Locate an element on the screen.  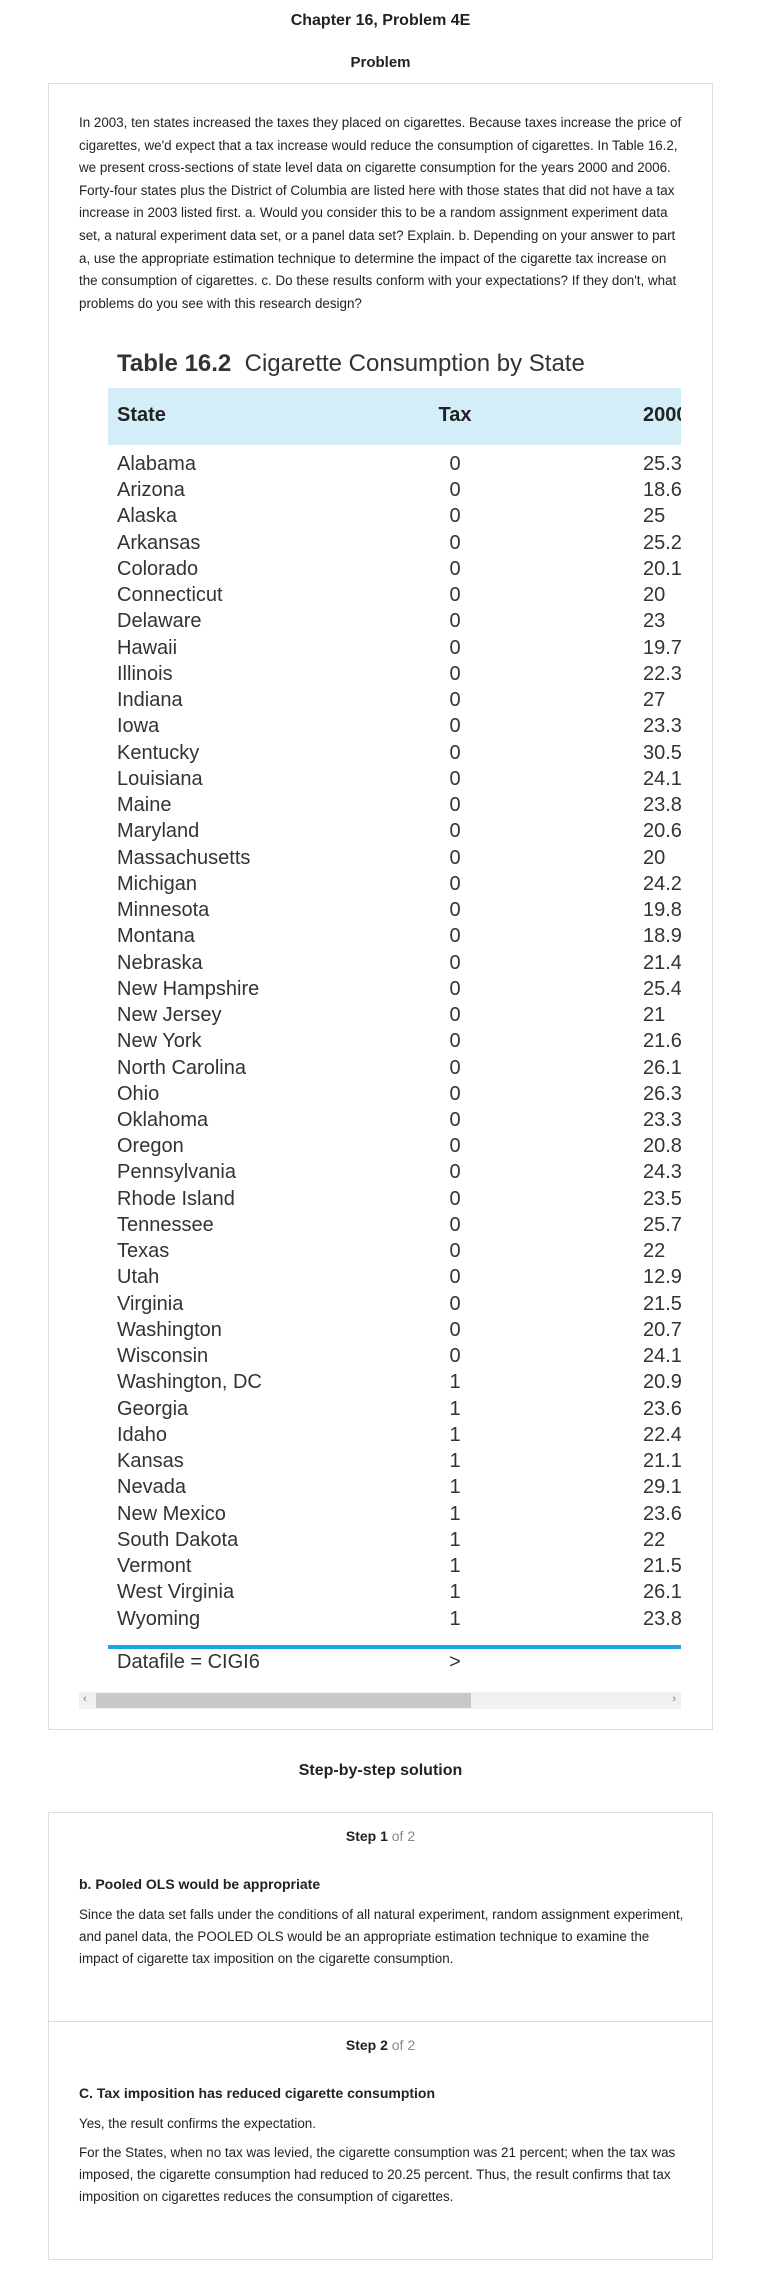
state-cell: North Carolina is located at coordinates (181, 1067).